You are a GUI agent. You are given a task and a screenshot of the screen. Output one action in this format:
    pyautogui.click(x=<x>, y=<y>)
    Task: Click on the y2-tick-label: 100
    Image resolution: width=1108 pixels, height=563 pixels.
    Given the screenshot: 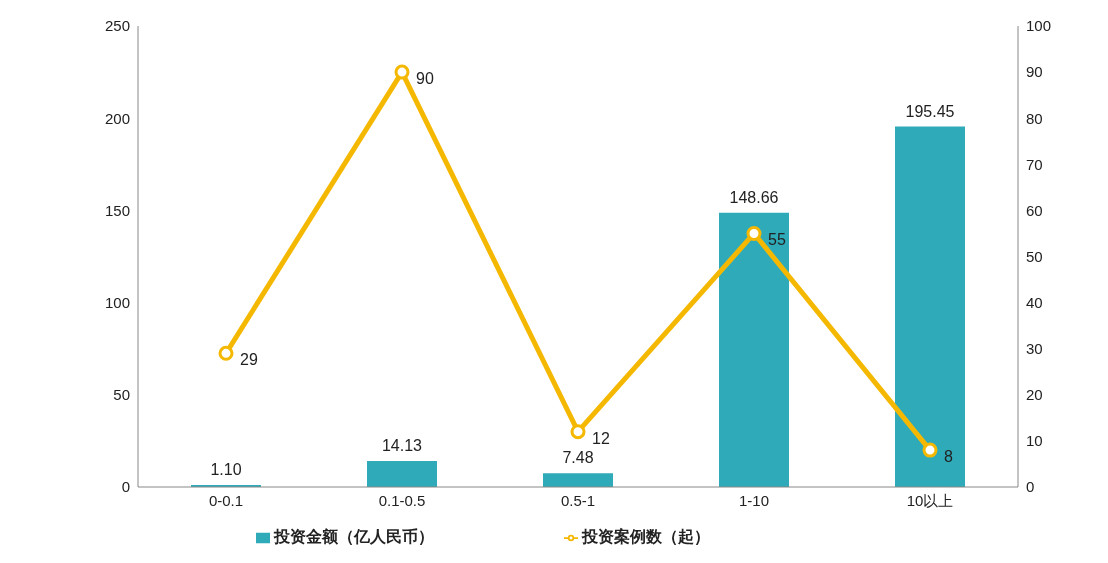 What is the action you would take?
    pyautogui.click(x=1039, y=26)
    